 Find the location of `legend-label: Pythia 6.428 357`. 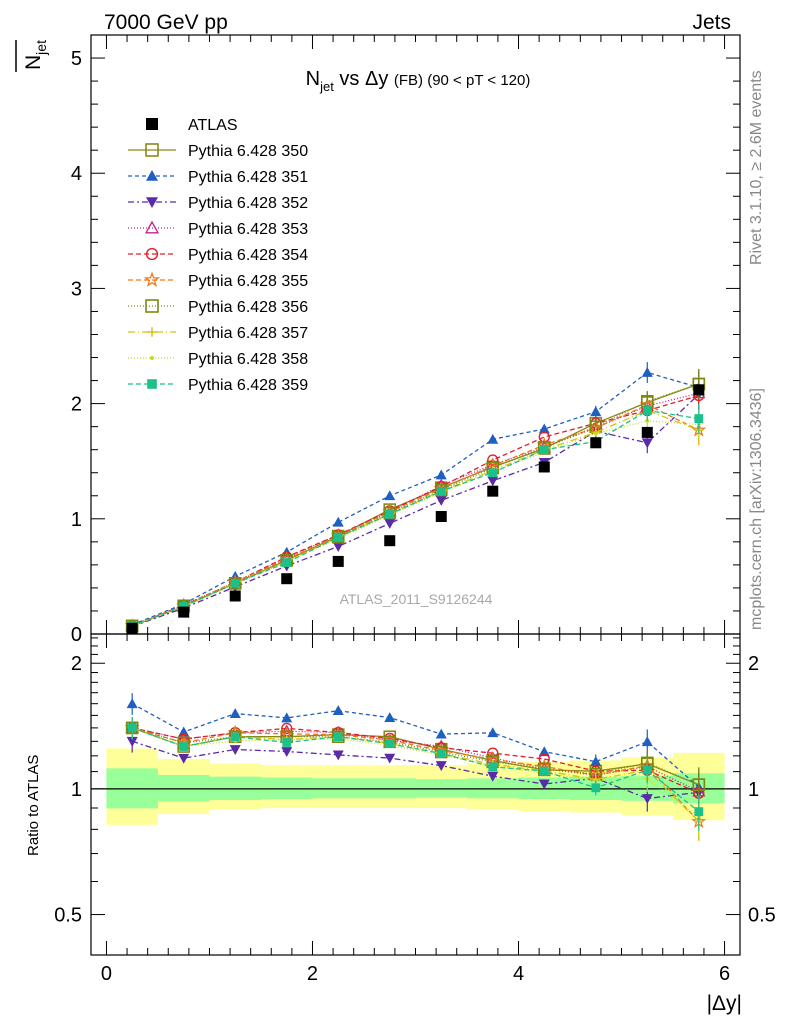

legend-label: Pythia 6.428 357 is located at coordinates (248, 333).